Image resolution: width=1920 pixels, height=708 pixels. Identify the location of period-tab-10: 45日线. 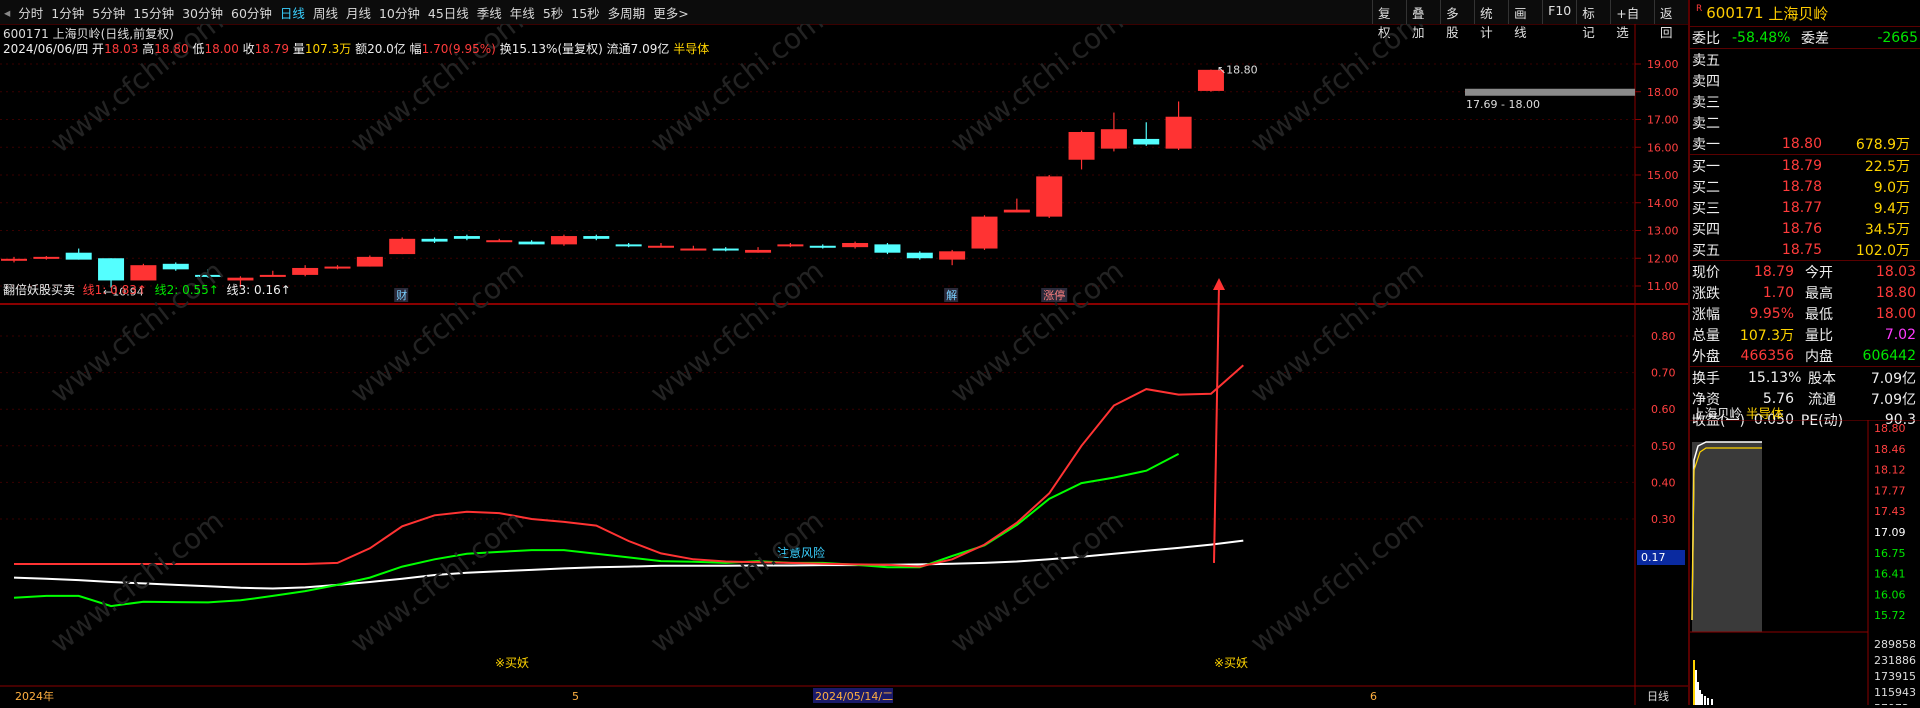
(448, 13).